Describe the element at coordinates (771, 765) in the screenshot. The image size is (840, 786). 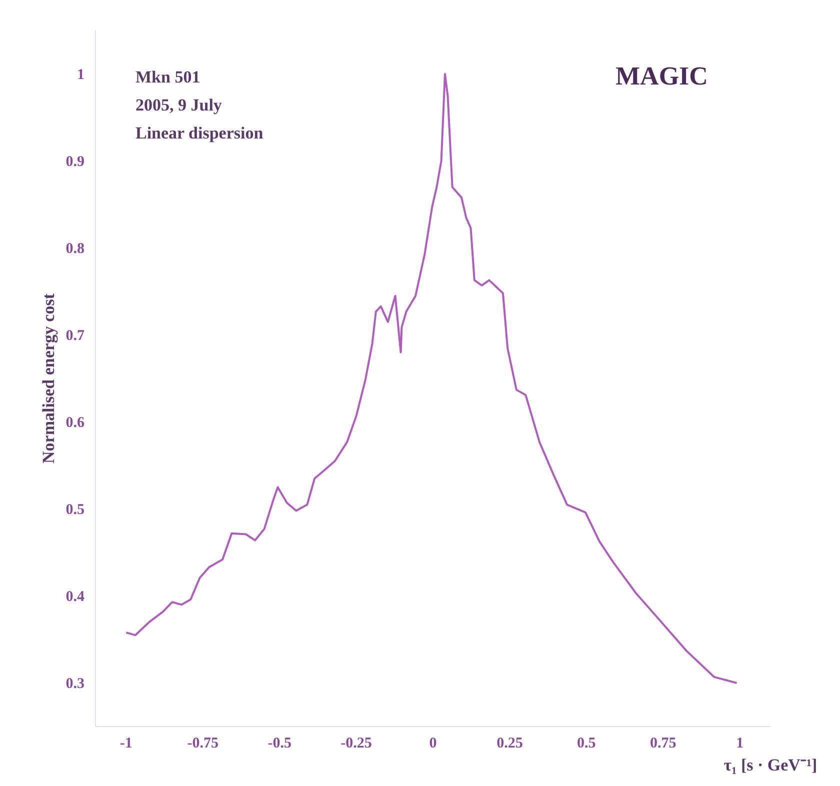
I see `x-axis-title: τ₁ [s · GeV⁻¹]` at that location.